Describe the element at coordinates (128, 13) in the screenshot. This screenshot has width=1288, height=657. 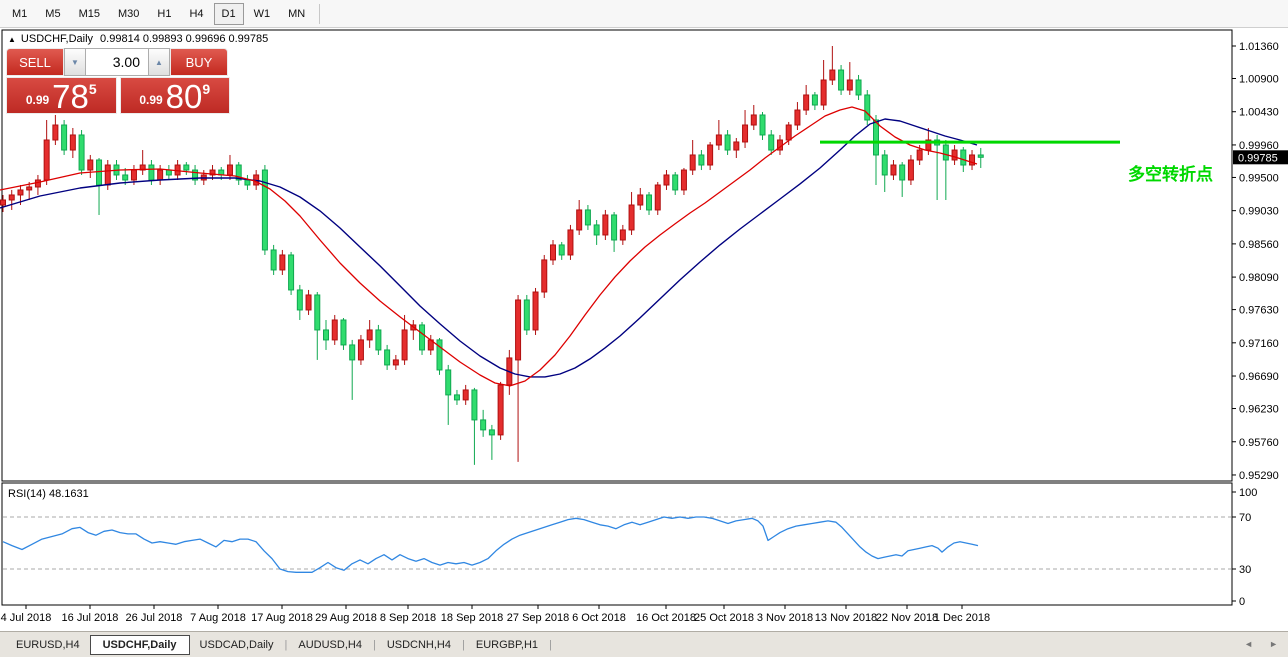
I see `timeframe-button-m30: M30` at that location.